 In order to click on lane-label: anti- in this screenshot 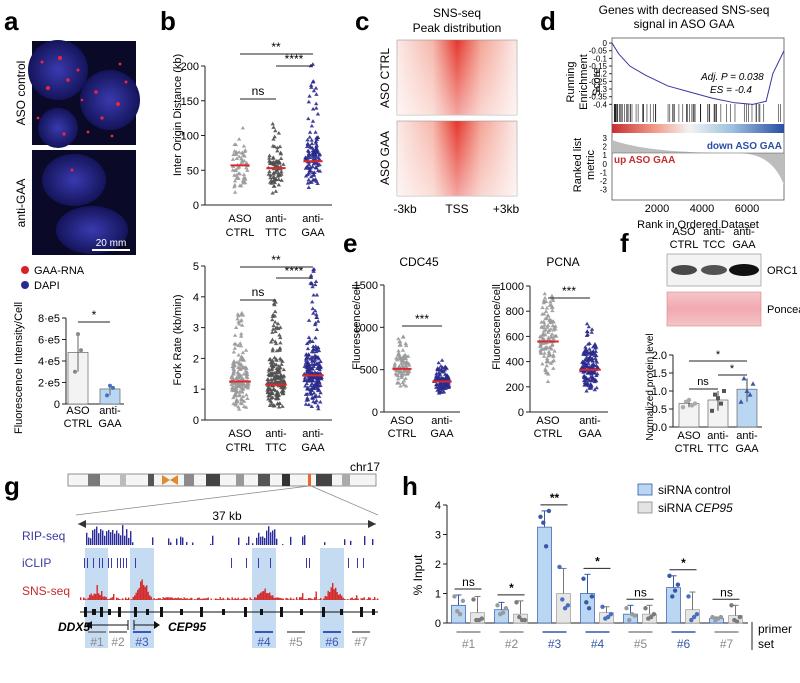, I will do `click(714, 232)`.